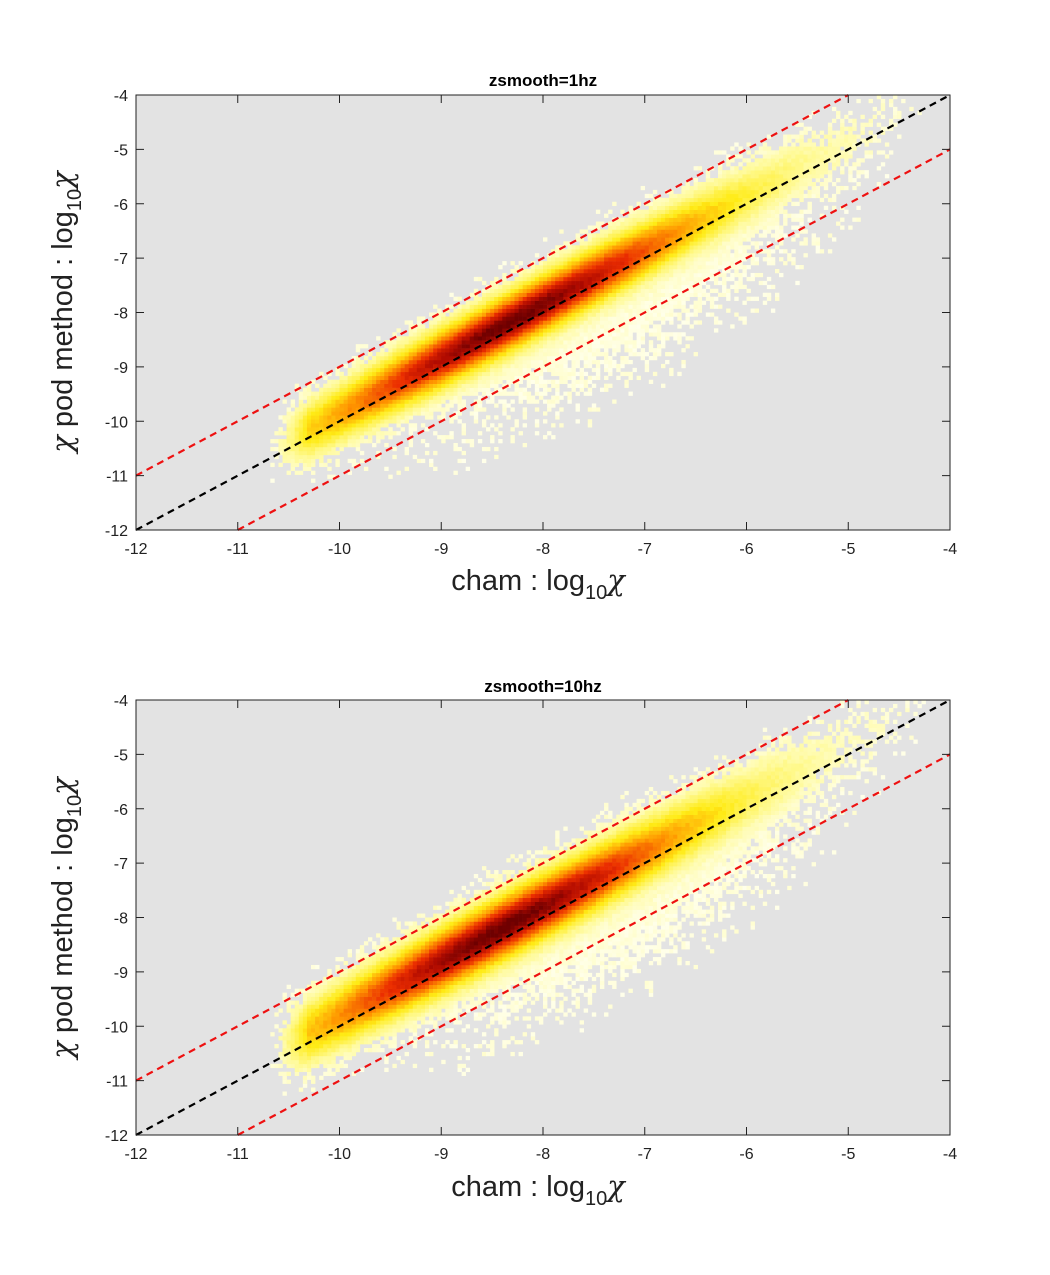  Describe the element at coordinates (116, 422) in the screenshot. I see `y-tick-label: -10` at that location.